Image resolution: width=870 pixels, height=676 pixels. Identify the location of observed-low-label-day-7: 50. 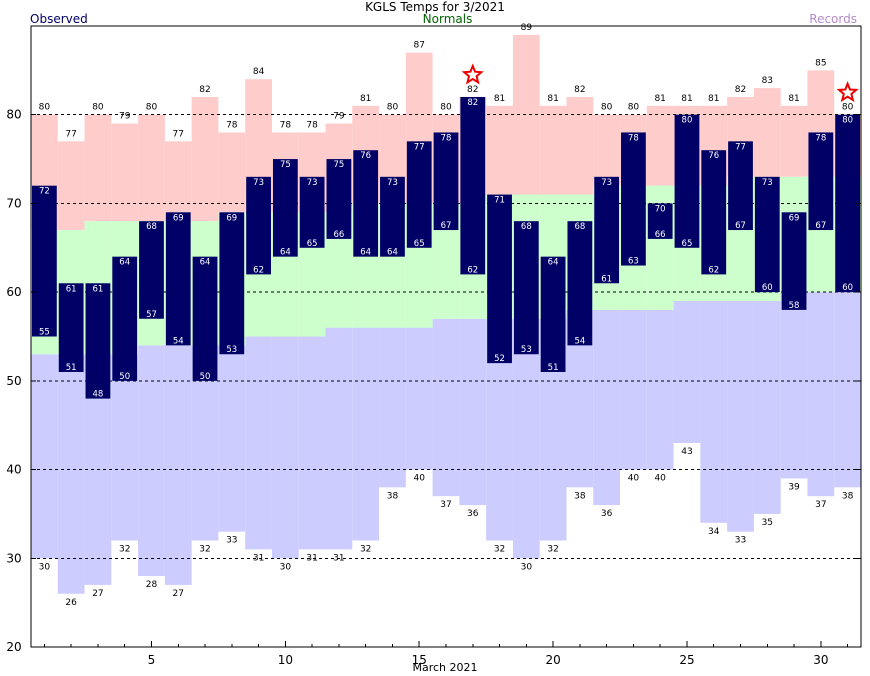
(205, 377).